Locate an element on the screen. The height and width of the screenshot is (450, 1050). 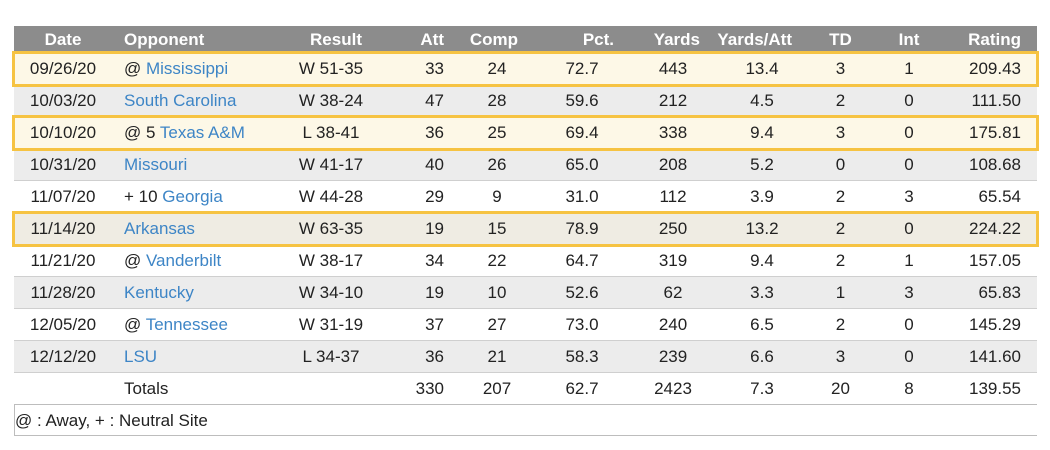
date-cell: 11/28/20 is located at coordinates (63, 292).